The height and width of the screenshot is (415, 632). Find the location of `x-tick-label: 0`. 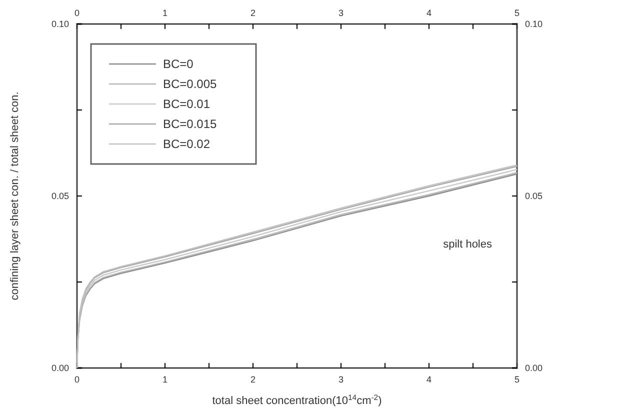

x-tick-label: 0 is located at coordinates (77, 13).